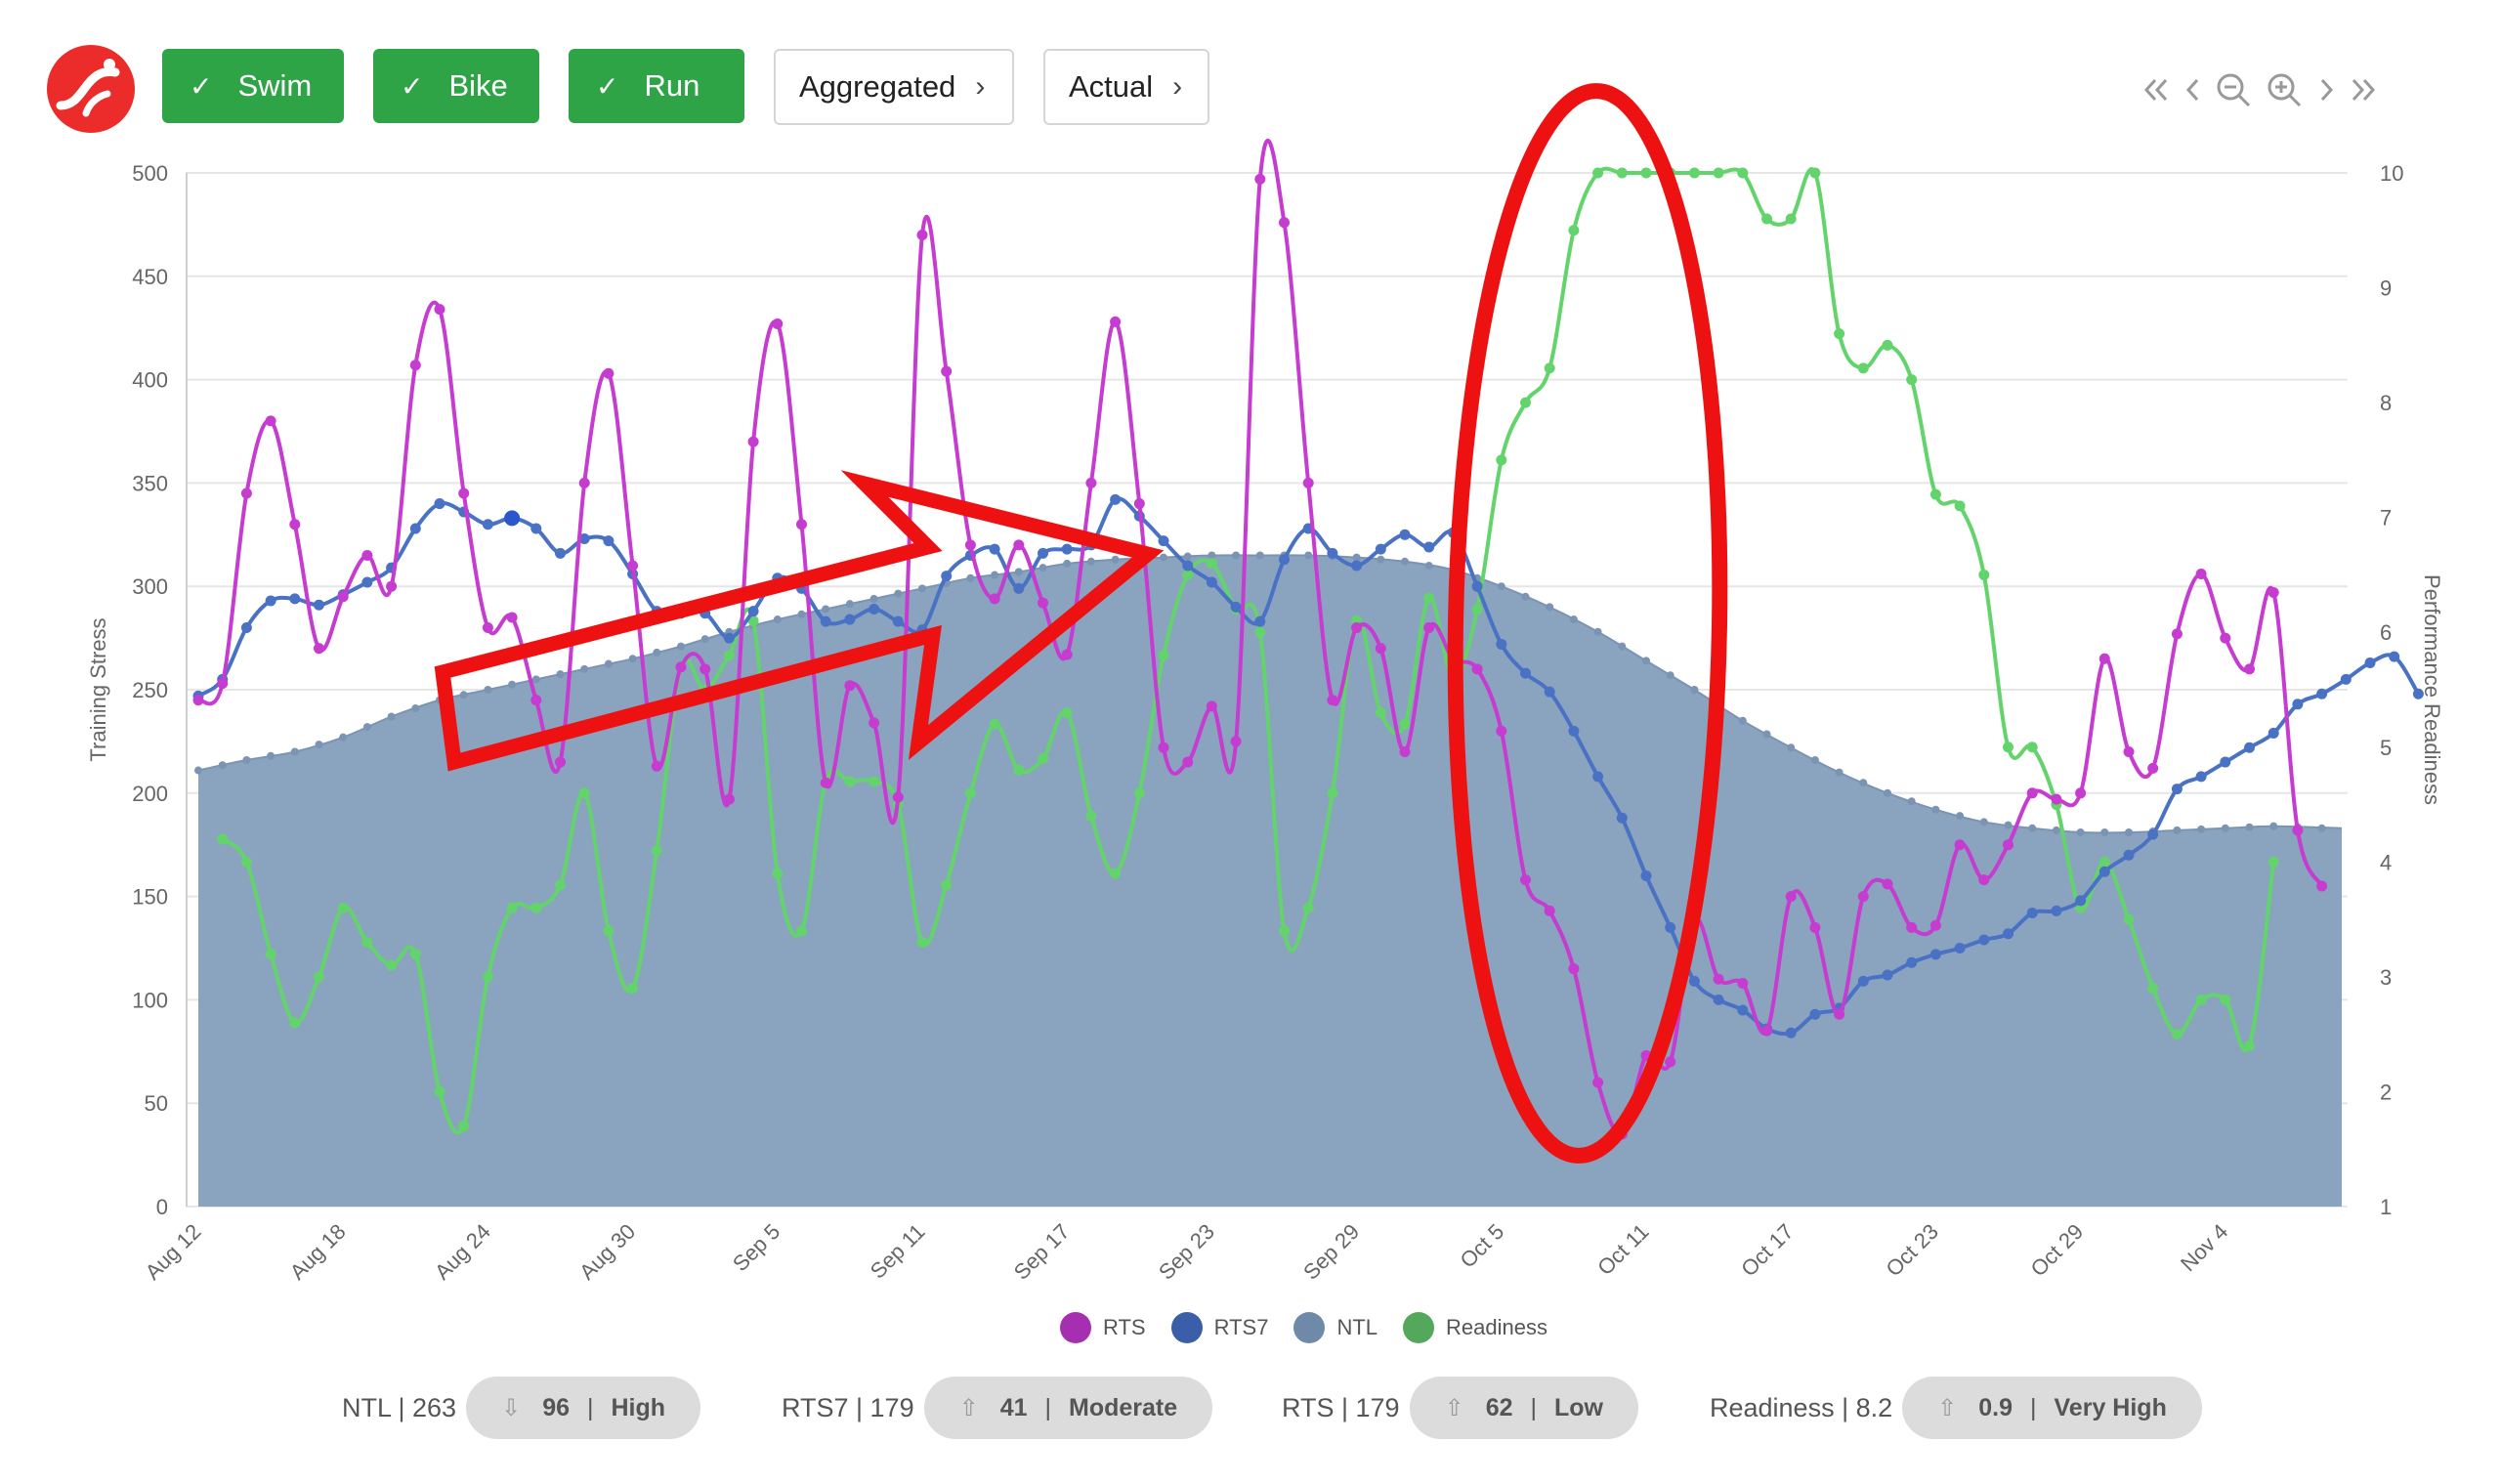 This screenshot has height=1484, width=2501. I want to click on legend-item-rts: RTS, so click(1103, 1327).